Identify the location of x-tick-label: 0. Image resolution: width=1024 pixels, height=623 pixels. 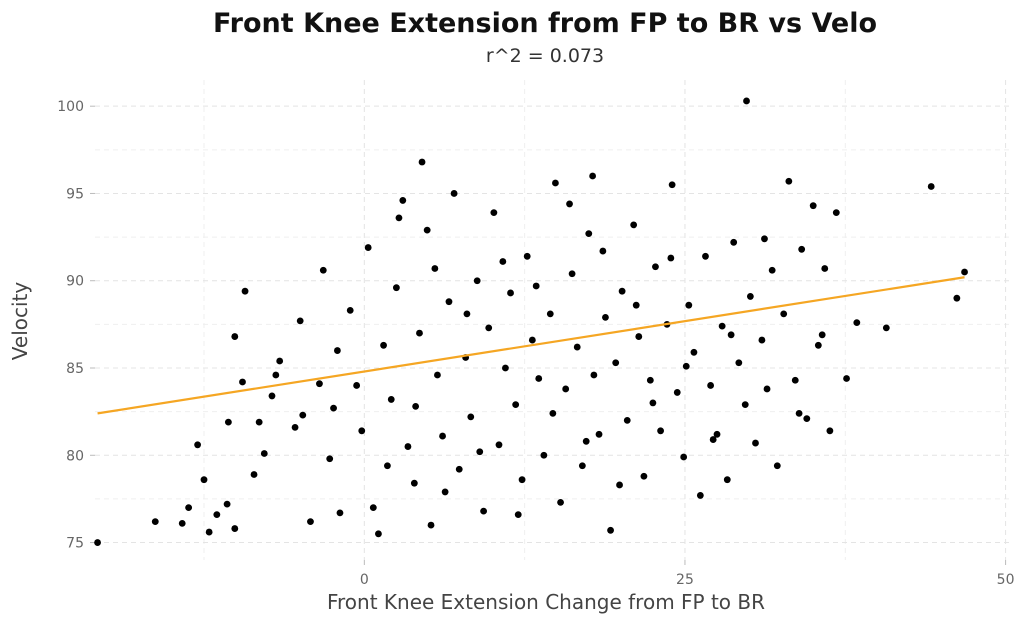
(364, 580).